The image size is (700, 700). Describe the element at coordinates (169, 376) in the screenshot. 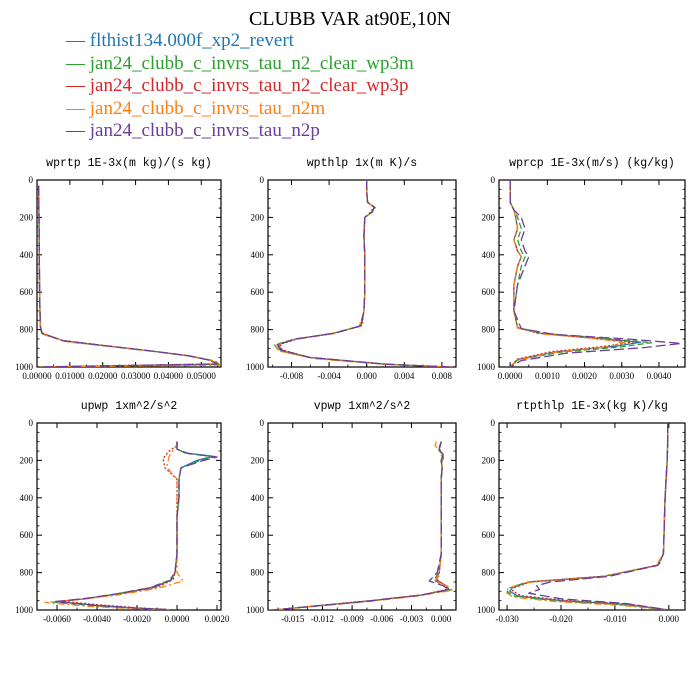

I see `x-tick-label: 0.04000` at that location.